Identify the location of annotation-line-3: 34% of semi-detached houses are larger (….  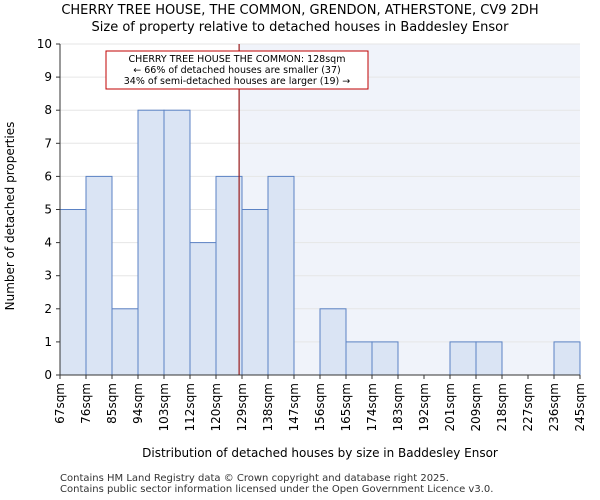
(237, 81).